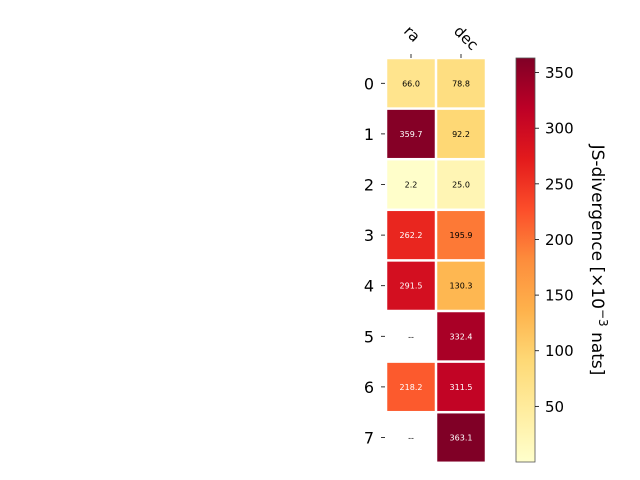 Image resolution: width=640 pixels, height=480 pixels. I want to click on cell-value-label: 332.4, so click(461, 336).